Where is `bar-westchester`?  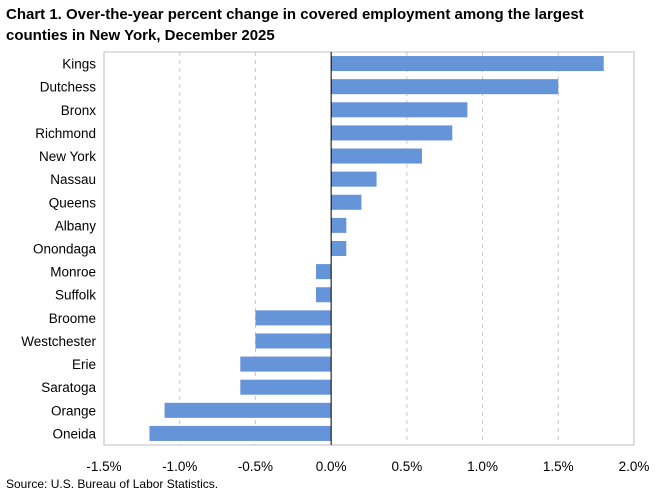 bar-westchester is located at coordinates (293, 341).